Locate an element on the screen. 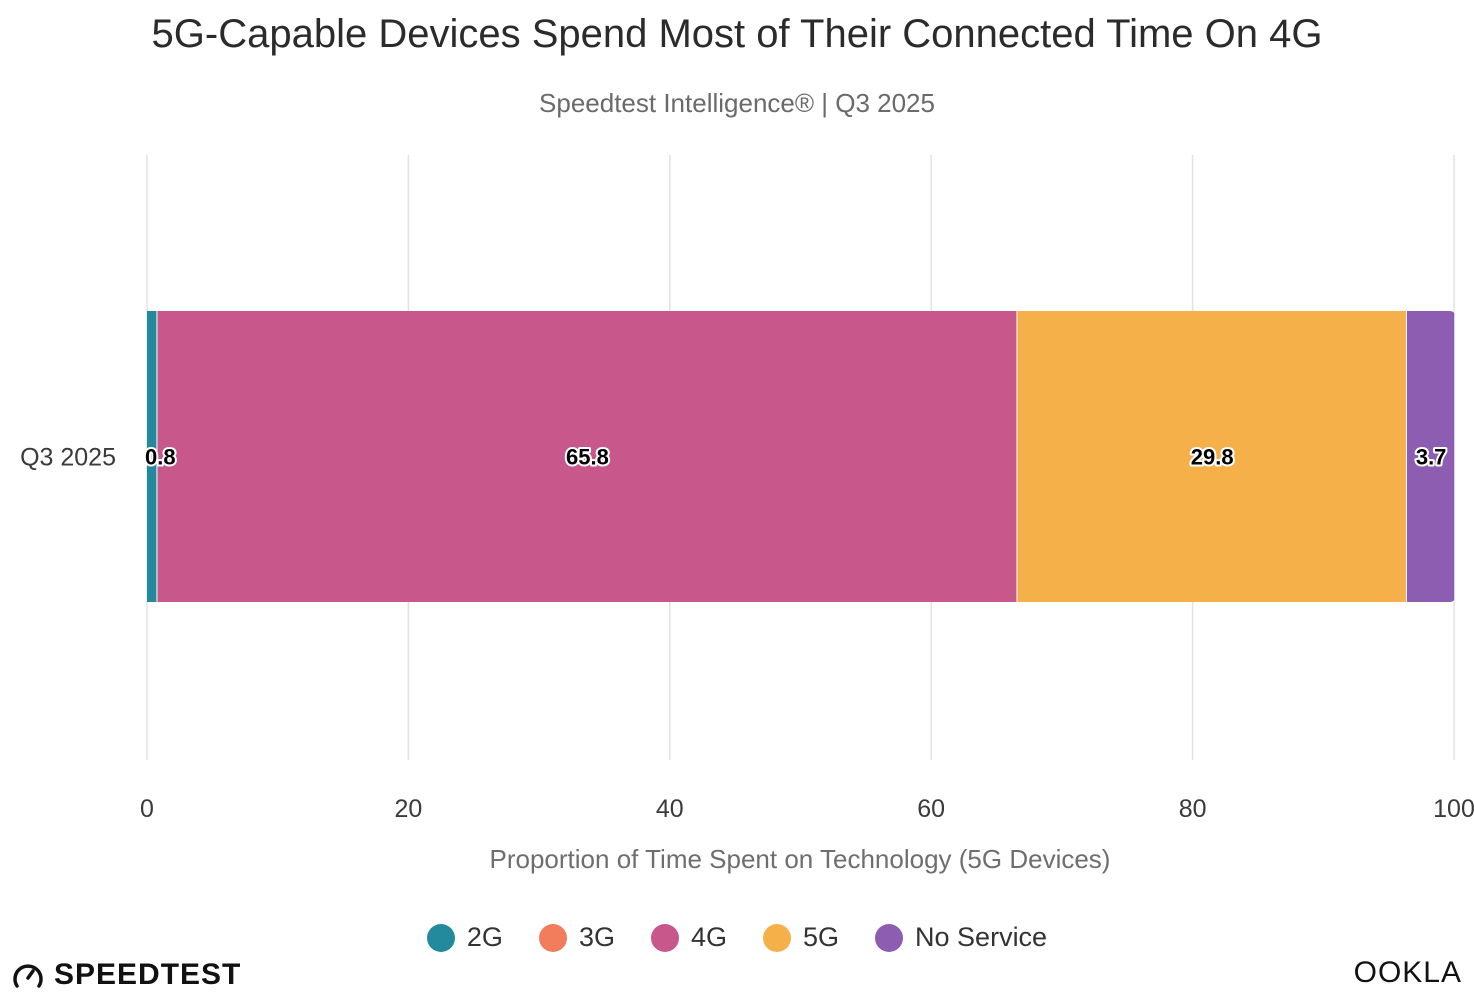 The image size is (1474, 1000). data-label-5g: 29.8 is located at coordinates (1212, 457).